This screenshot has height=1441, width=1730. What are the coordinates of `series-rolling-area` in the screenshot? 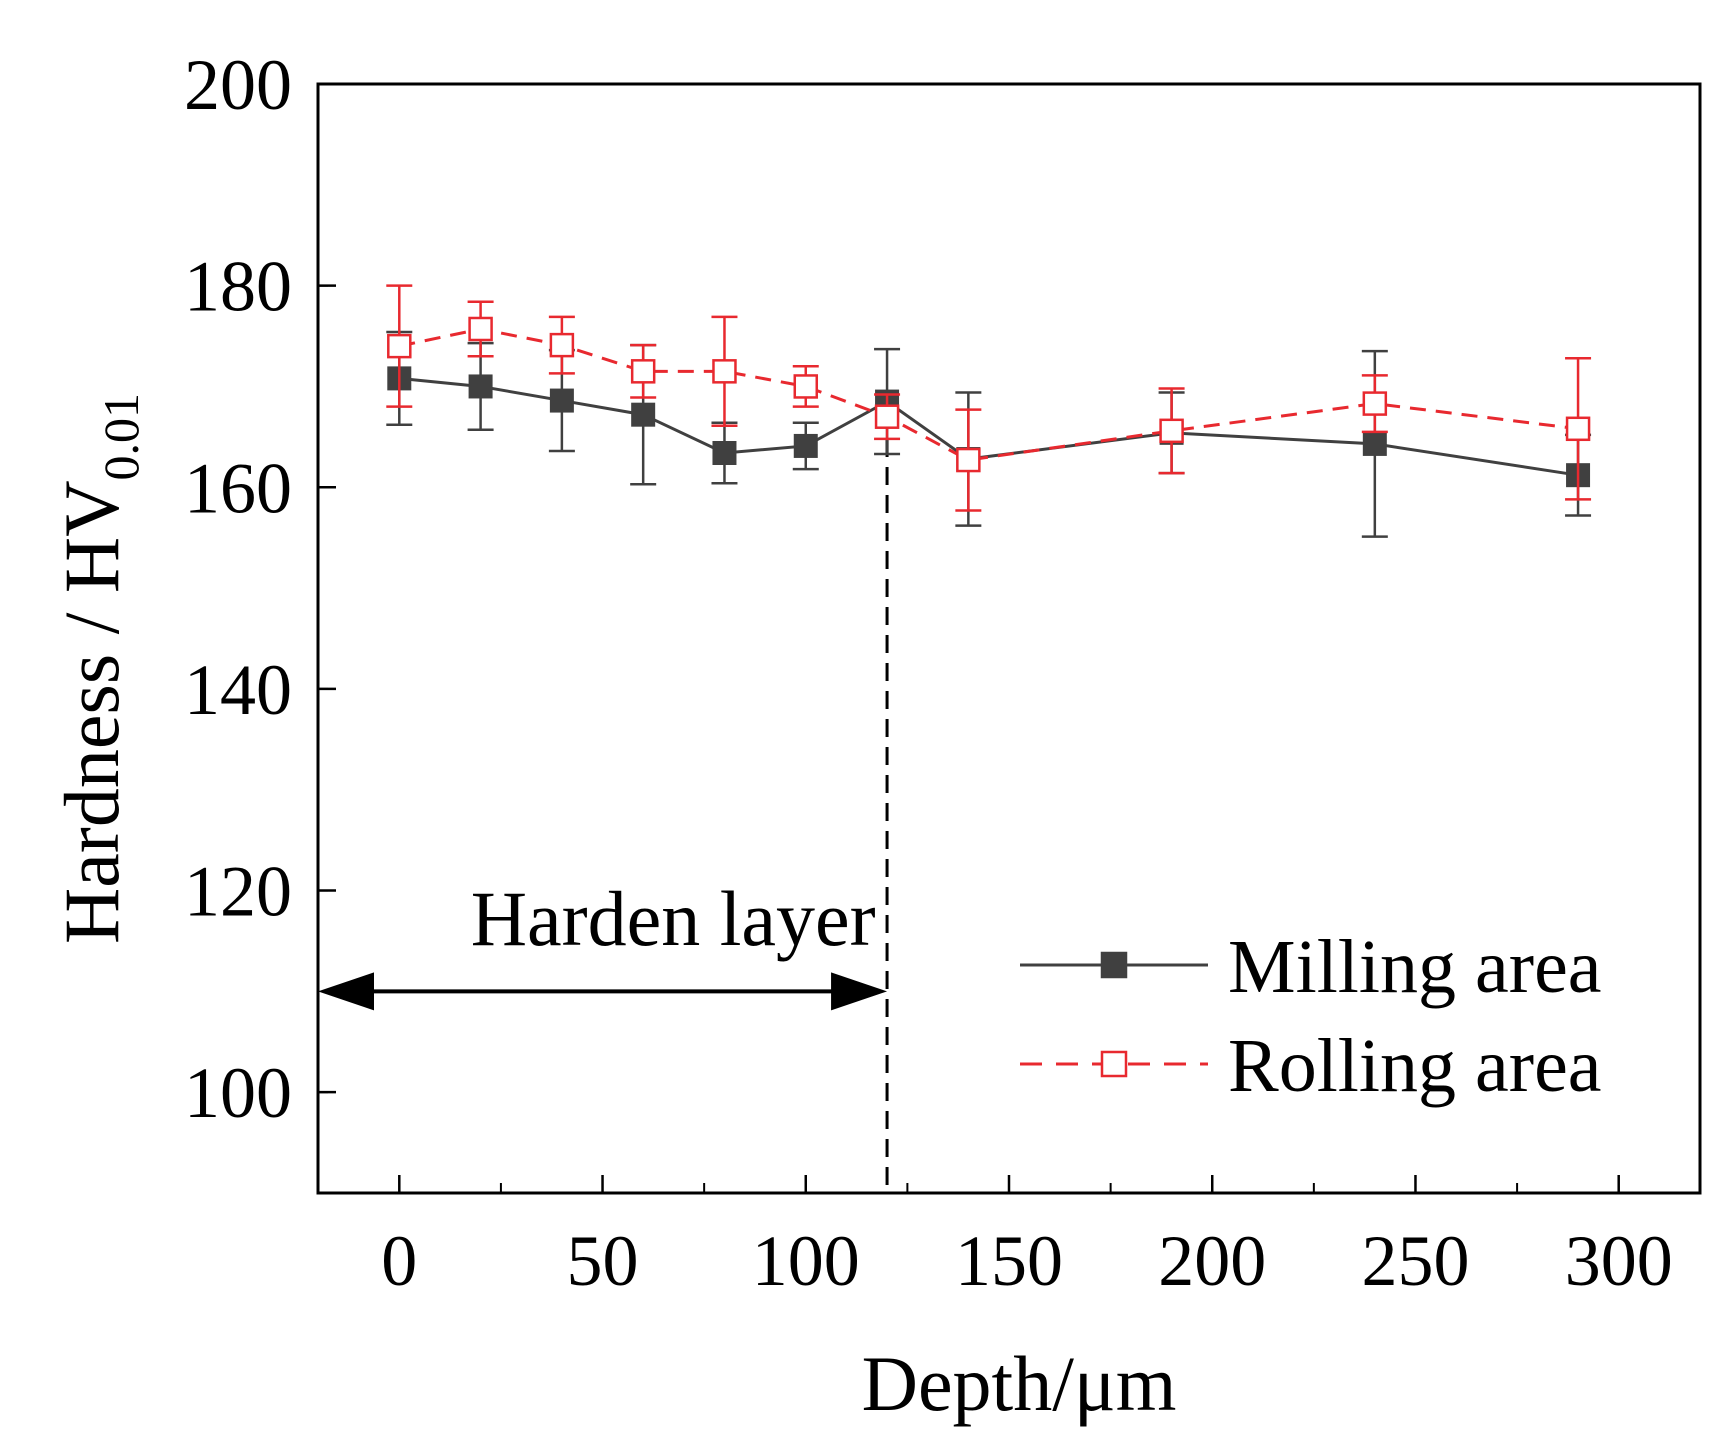 It's located at (989, 398).